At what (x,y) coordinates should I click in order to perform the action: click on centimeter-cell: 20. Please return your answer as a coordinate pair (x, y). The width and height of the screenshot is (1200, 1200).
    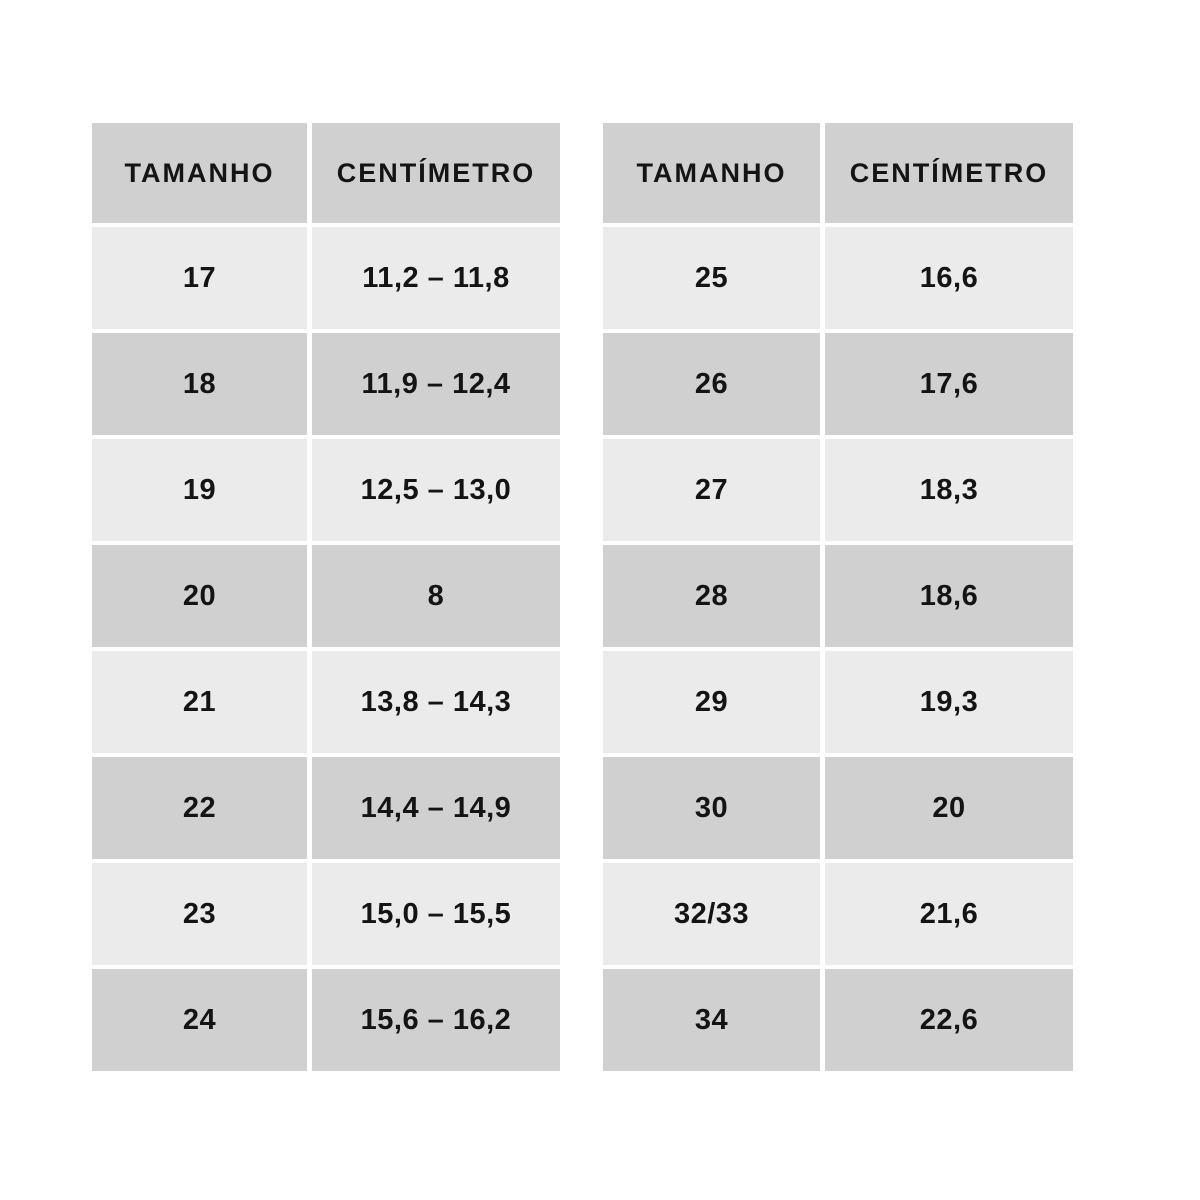
    Looking at the image, I should click on (949, 808).